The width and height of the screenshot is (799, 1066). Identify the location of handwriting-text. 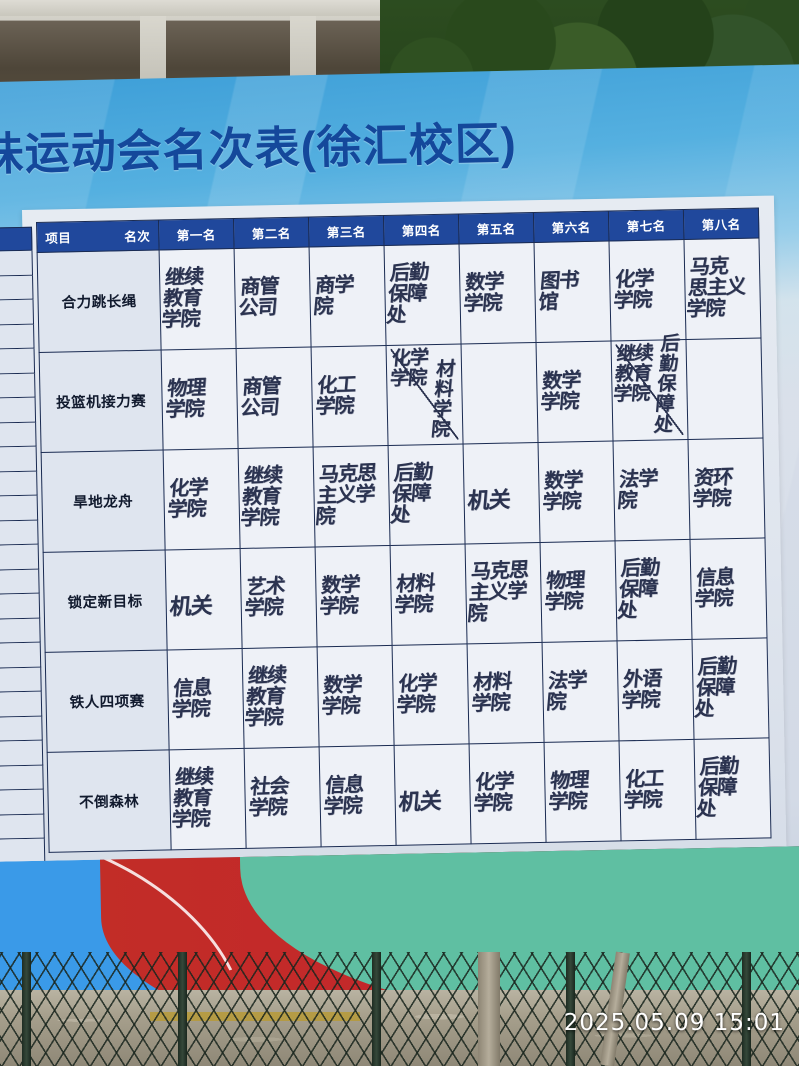
(724, 387).